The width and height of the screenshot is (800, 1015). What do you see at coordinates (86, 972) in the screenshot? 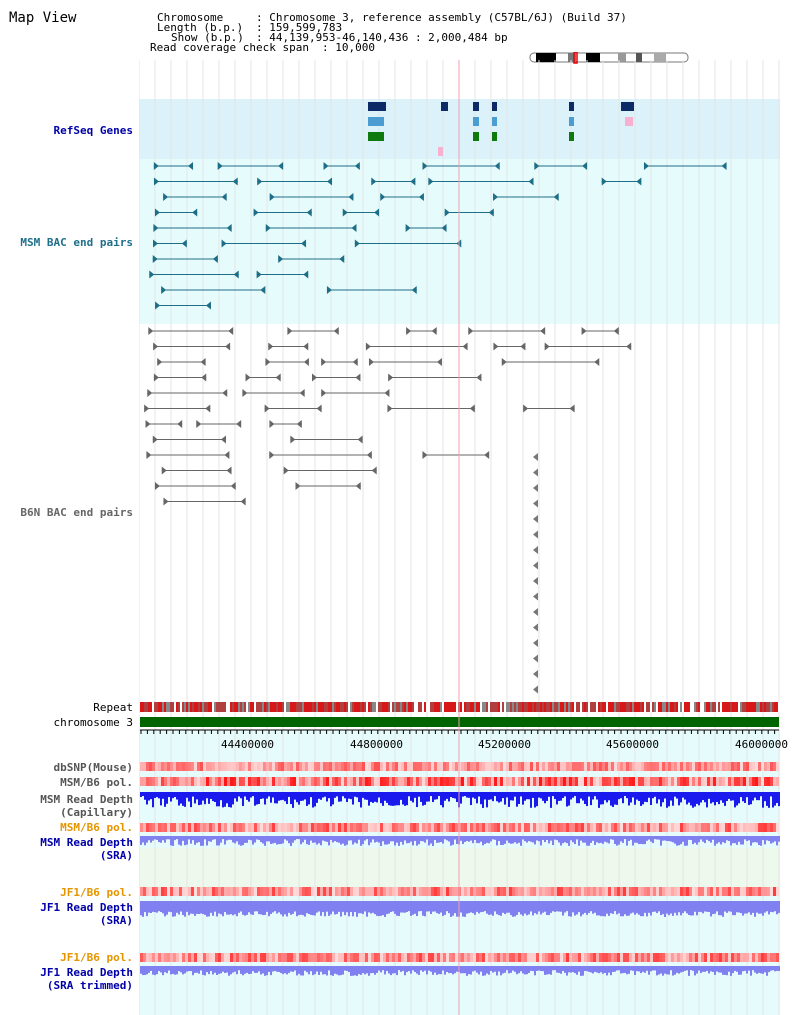
I see `track-label-jf1-depth-trimmed: JF1 Read Depth` at bounding box center [86, 972].